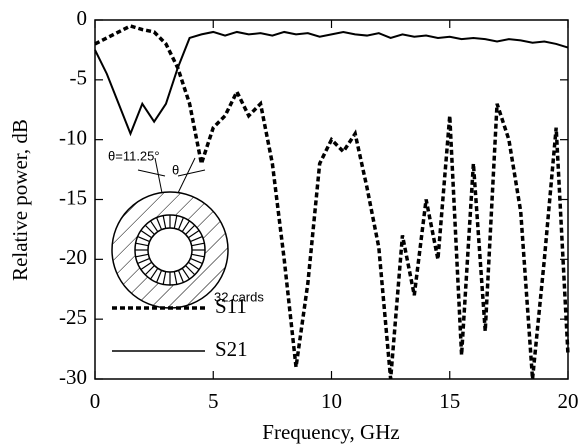  I want to click on y-tick-label: -30, so click(73, 377).